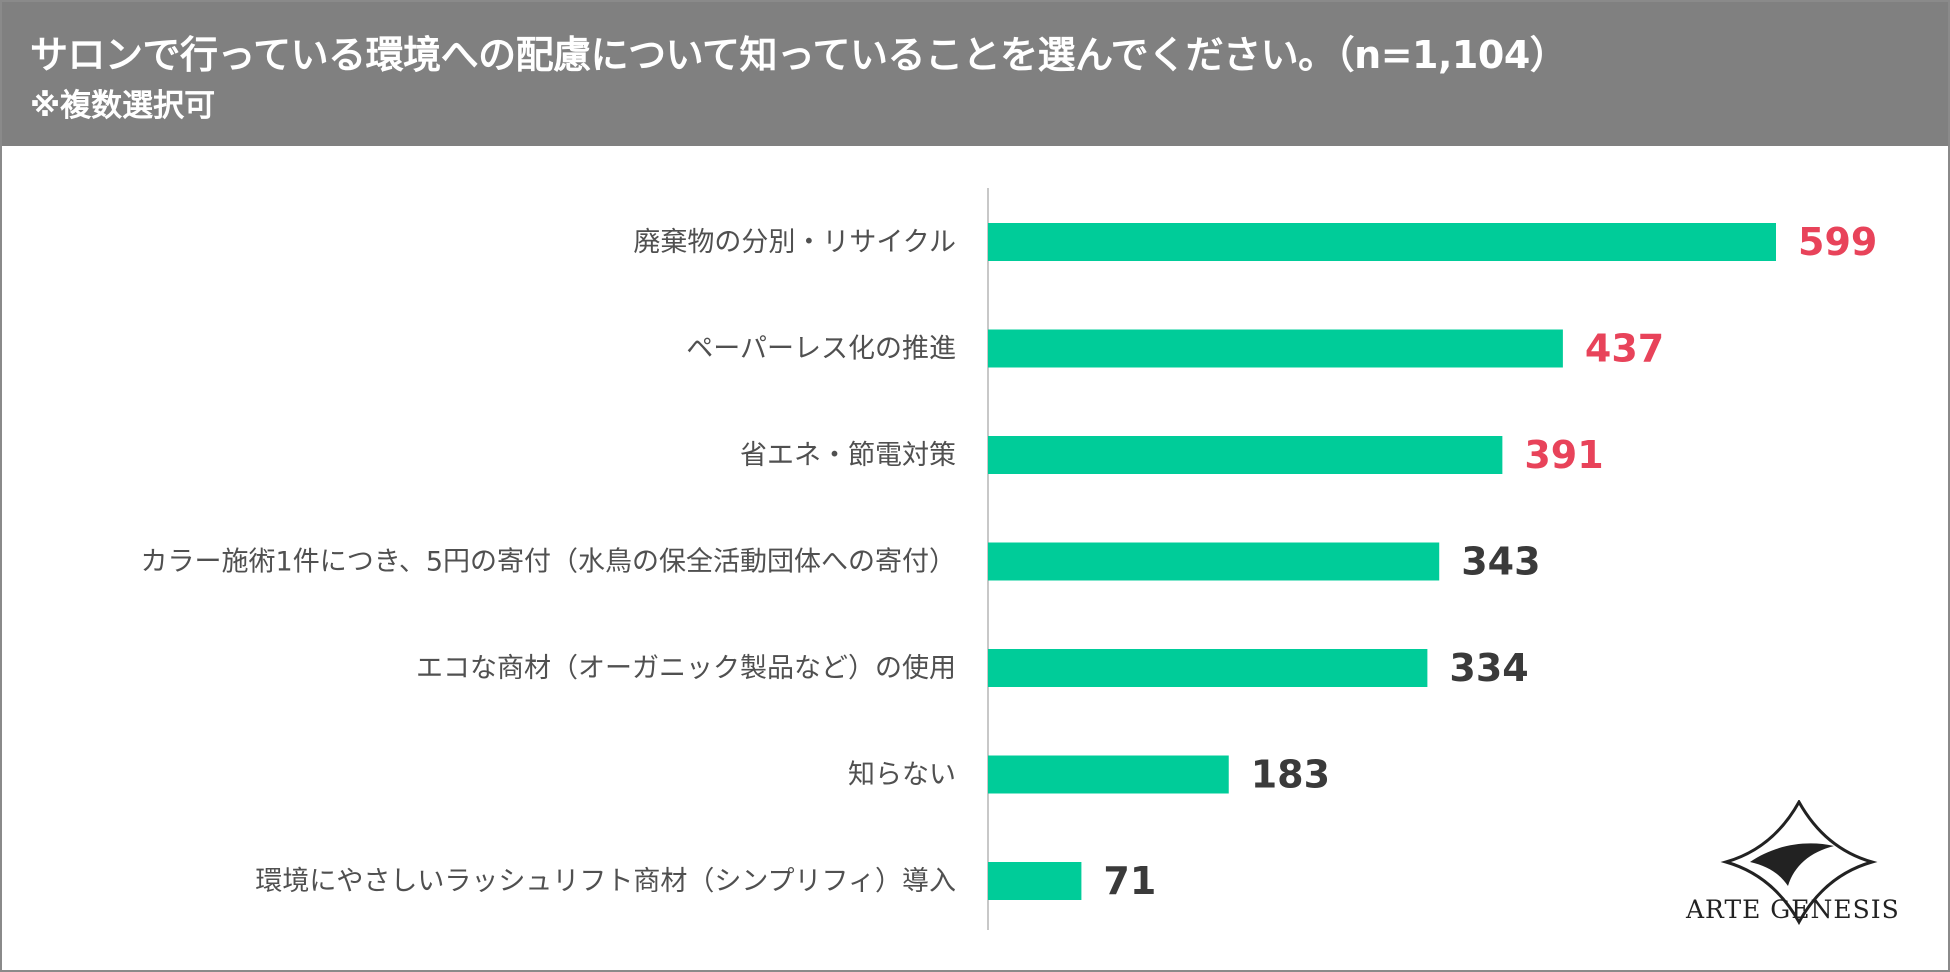 This screenshot has width=1950, height=972. Describe the element at coordinates (686, 668) in the screenshot. I see `category-label: エコな商材（オーガニック製品など）の使用` at that location.